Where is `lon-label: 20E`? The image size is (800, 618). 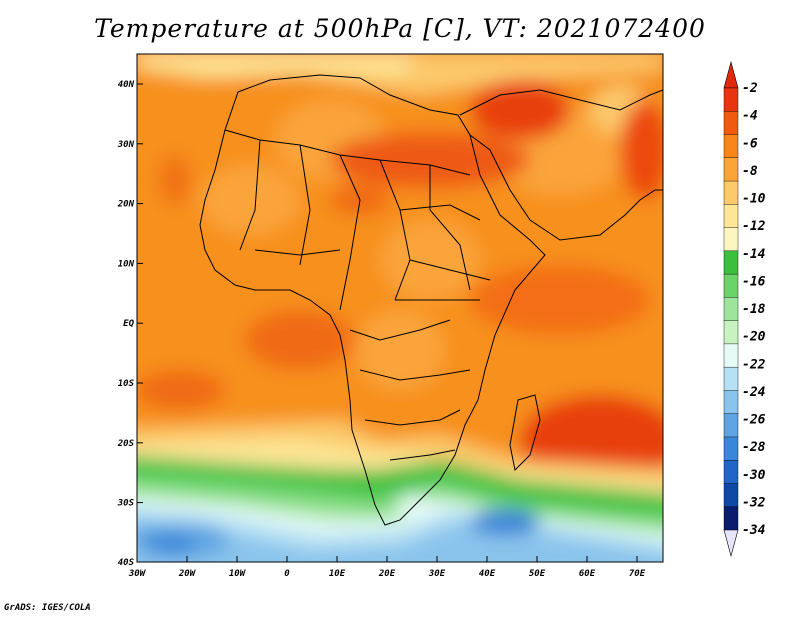
lon-label: 20E is located at coordinates (387, 574).